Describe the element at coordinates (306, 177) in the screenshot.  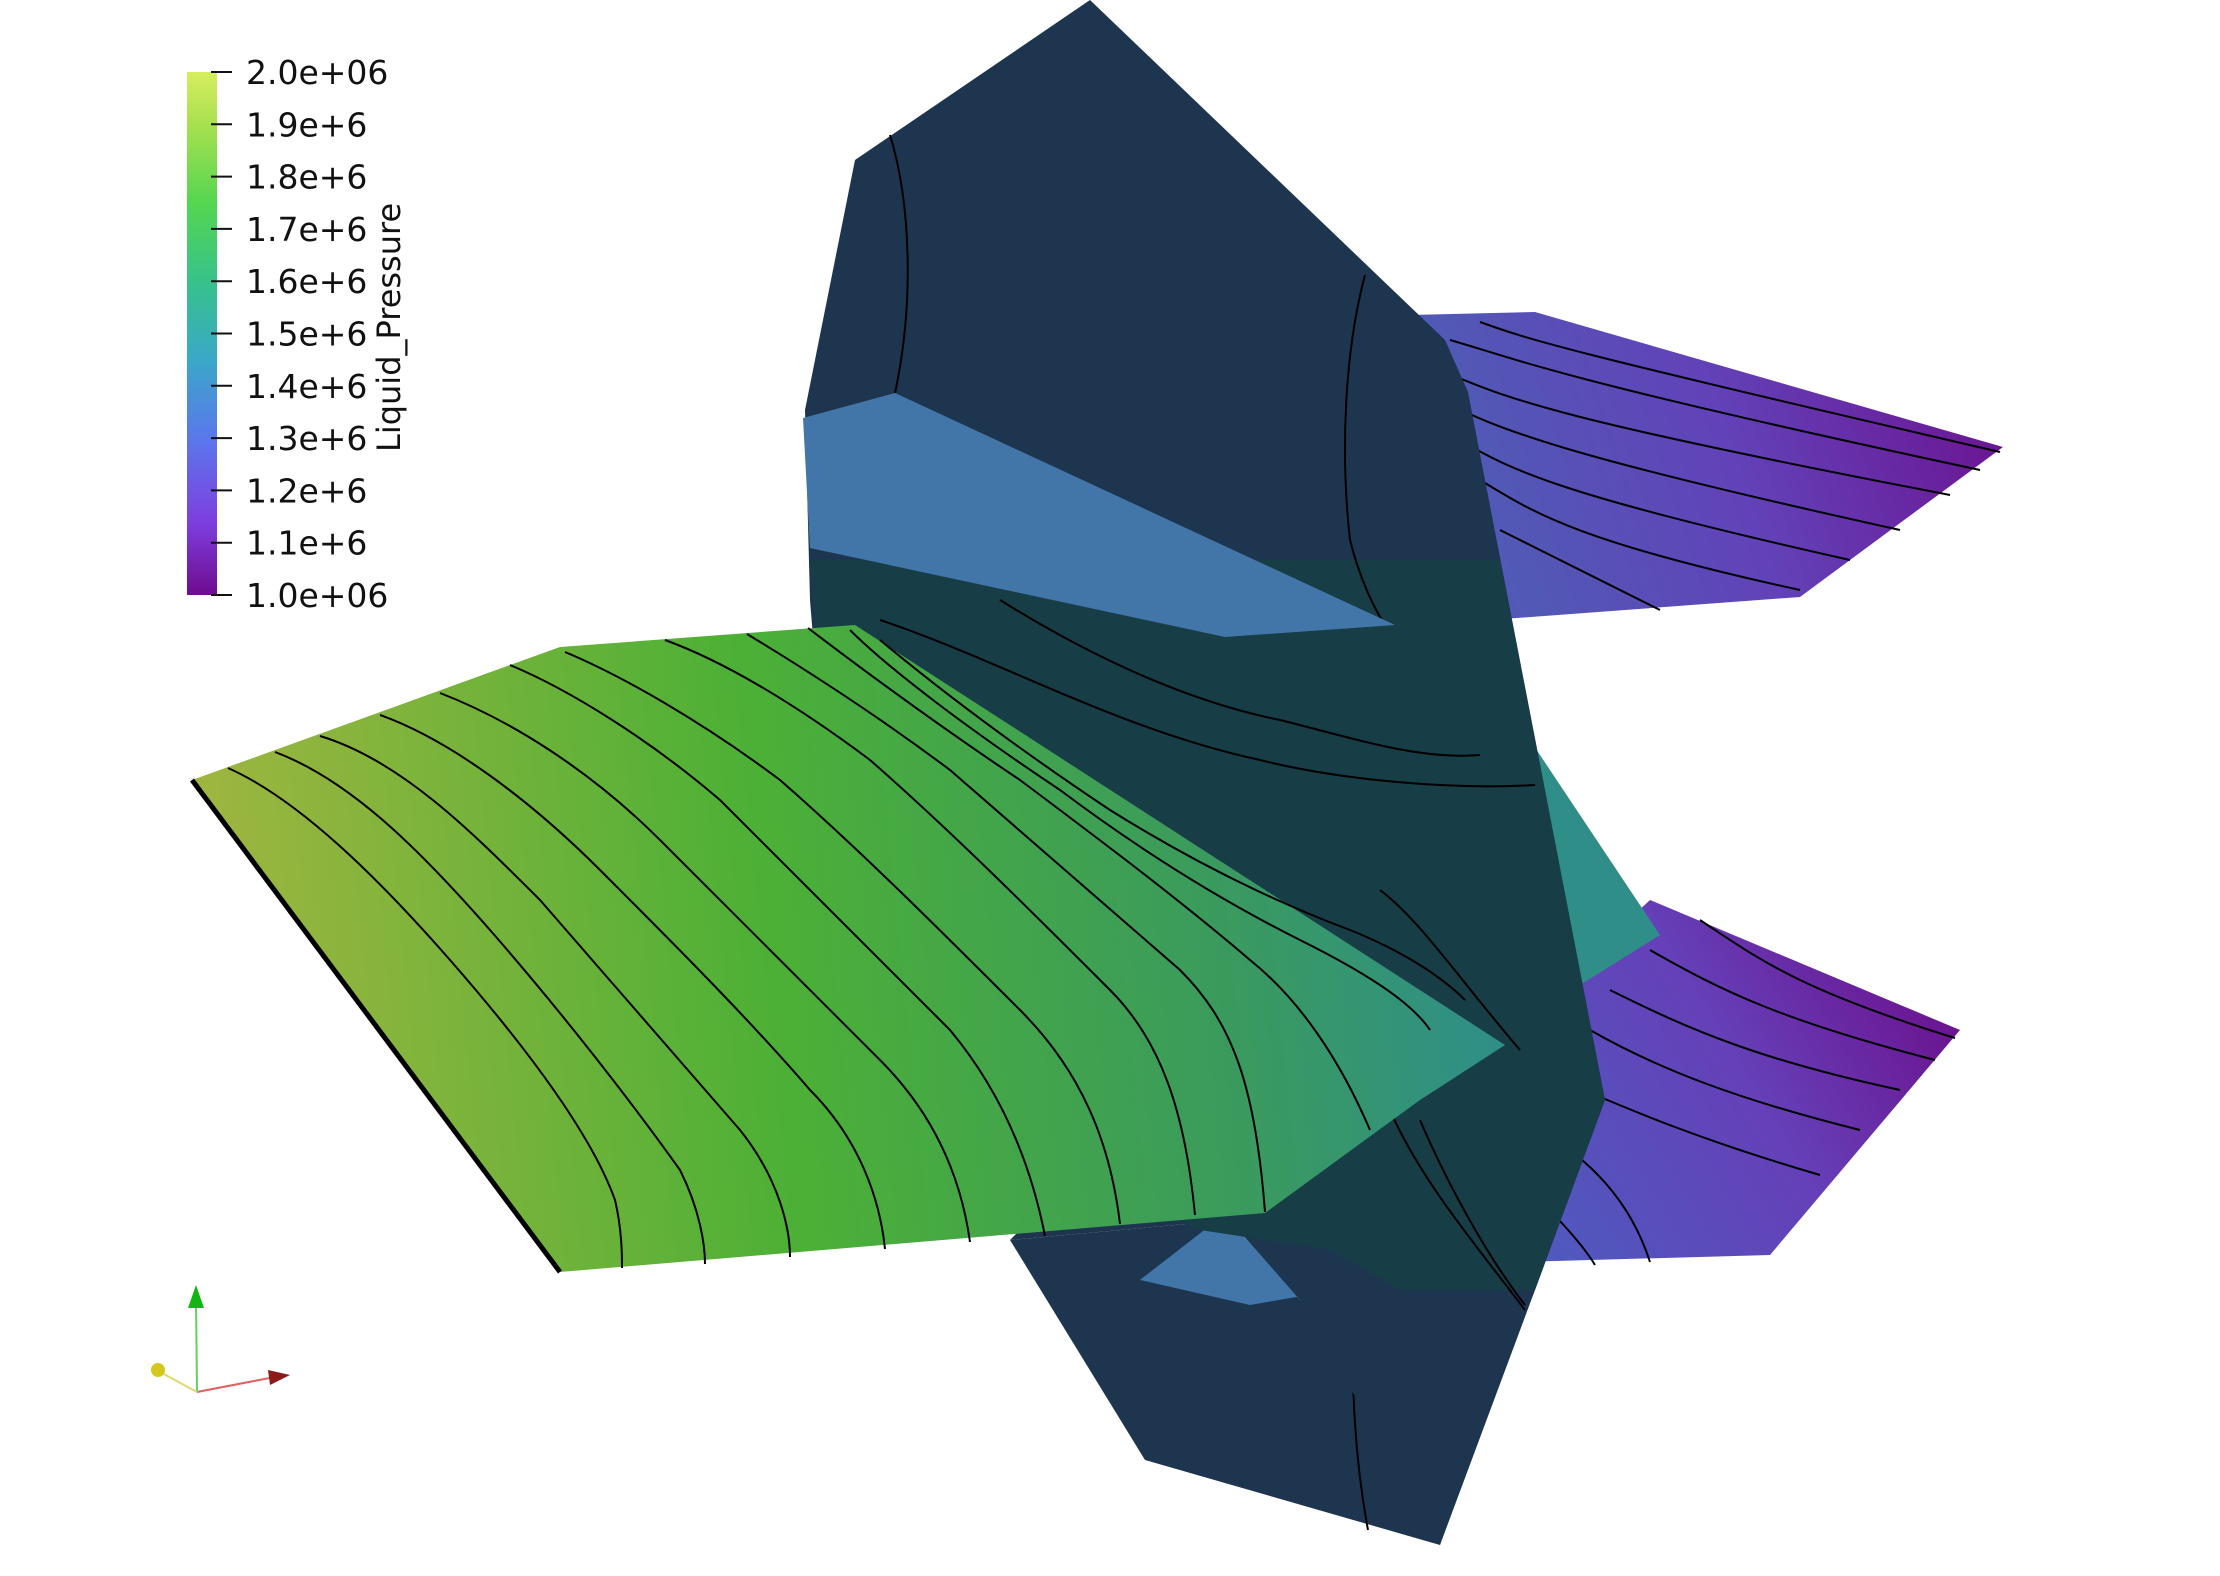
I see `scalar-bar-label: 1.8e+6` at that location.